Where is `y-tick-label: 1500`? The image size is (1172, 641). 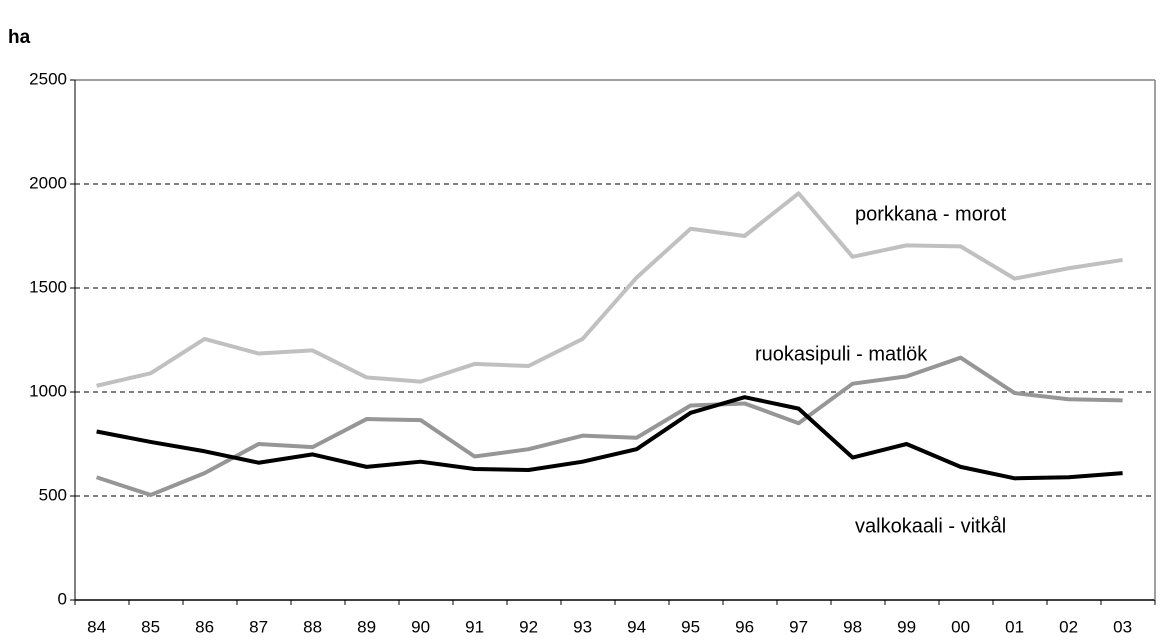 y-tick-label: 1500 is located at coordinates (48, 286).